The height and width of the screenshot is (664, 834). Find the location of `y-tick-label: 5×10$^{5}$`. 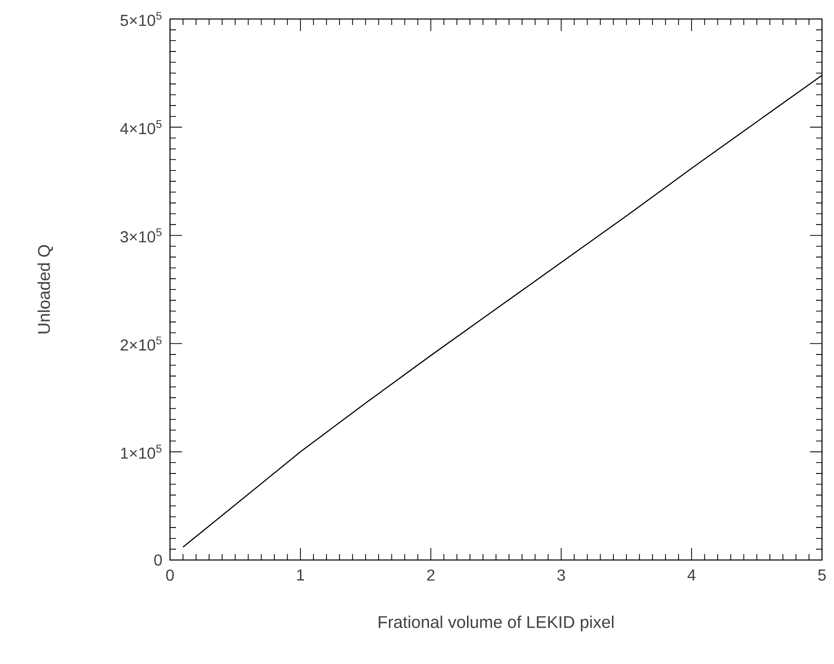

y-tick-label: 5×10$^{5}$ is located at coordinates (141, 19).